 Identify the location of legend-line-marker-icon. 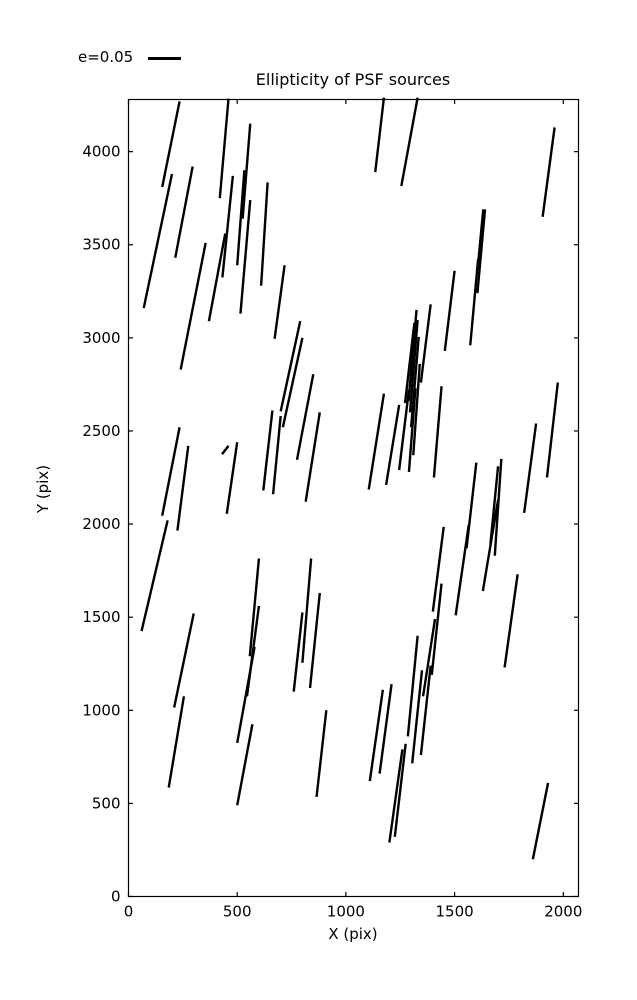
(164, 58).